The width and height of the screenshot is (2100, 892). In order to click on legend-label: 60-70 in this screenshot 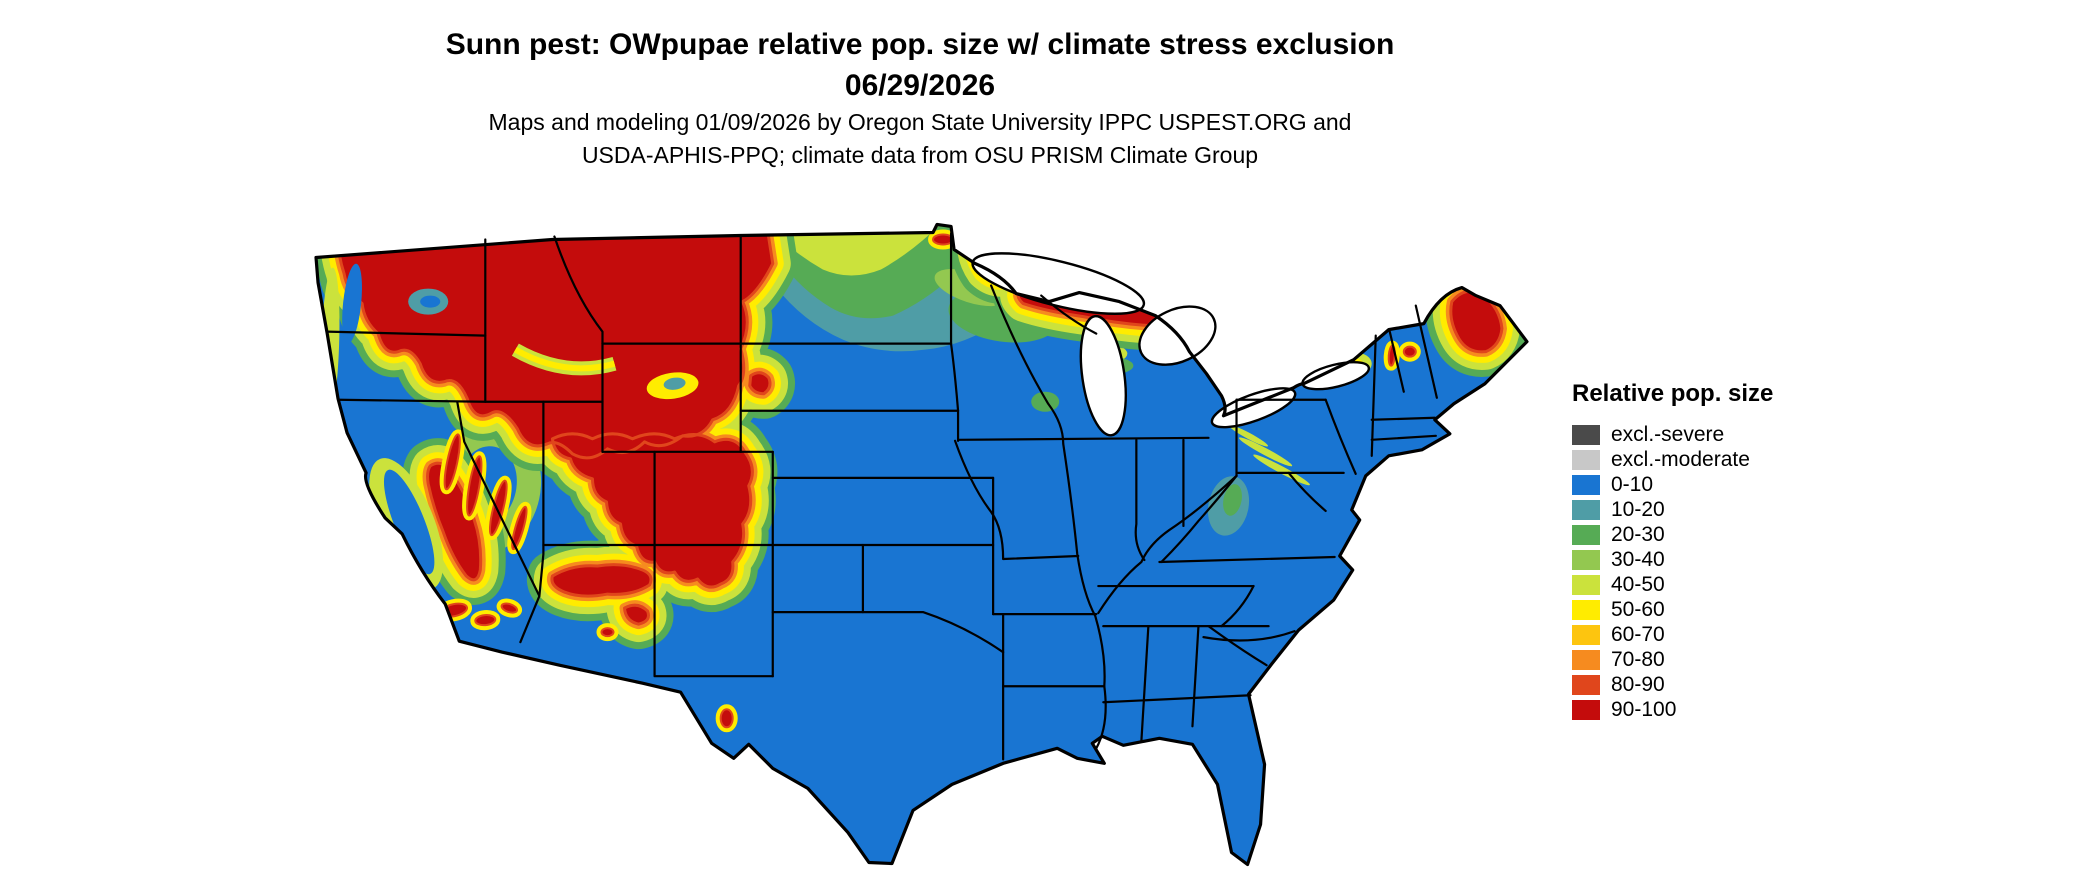, I will do `click(1638, 634)`.